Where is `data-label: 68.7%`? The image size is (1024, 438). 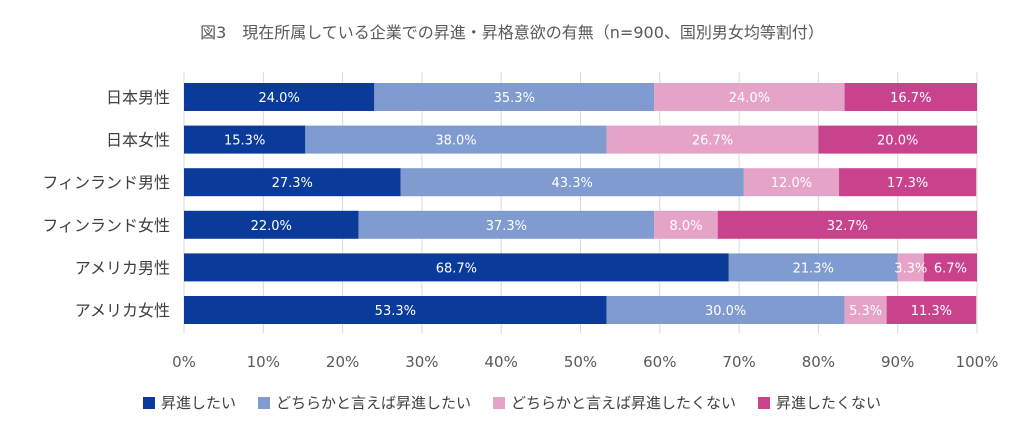 data-label: 68.7% is located at coordinates (456, 268).